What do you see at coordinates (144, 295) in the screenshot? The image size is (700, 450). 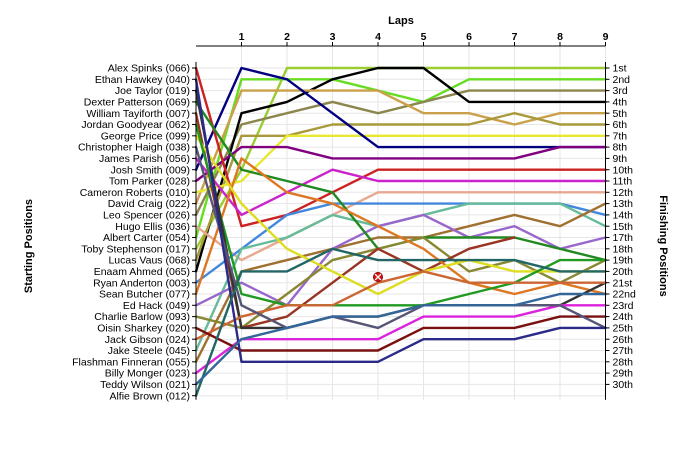 I see `driver-label: Sean Butcher (077)` at bounding box center [144, 295].